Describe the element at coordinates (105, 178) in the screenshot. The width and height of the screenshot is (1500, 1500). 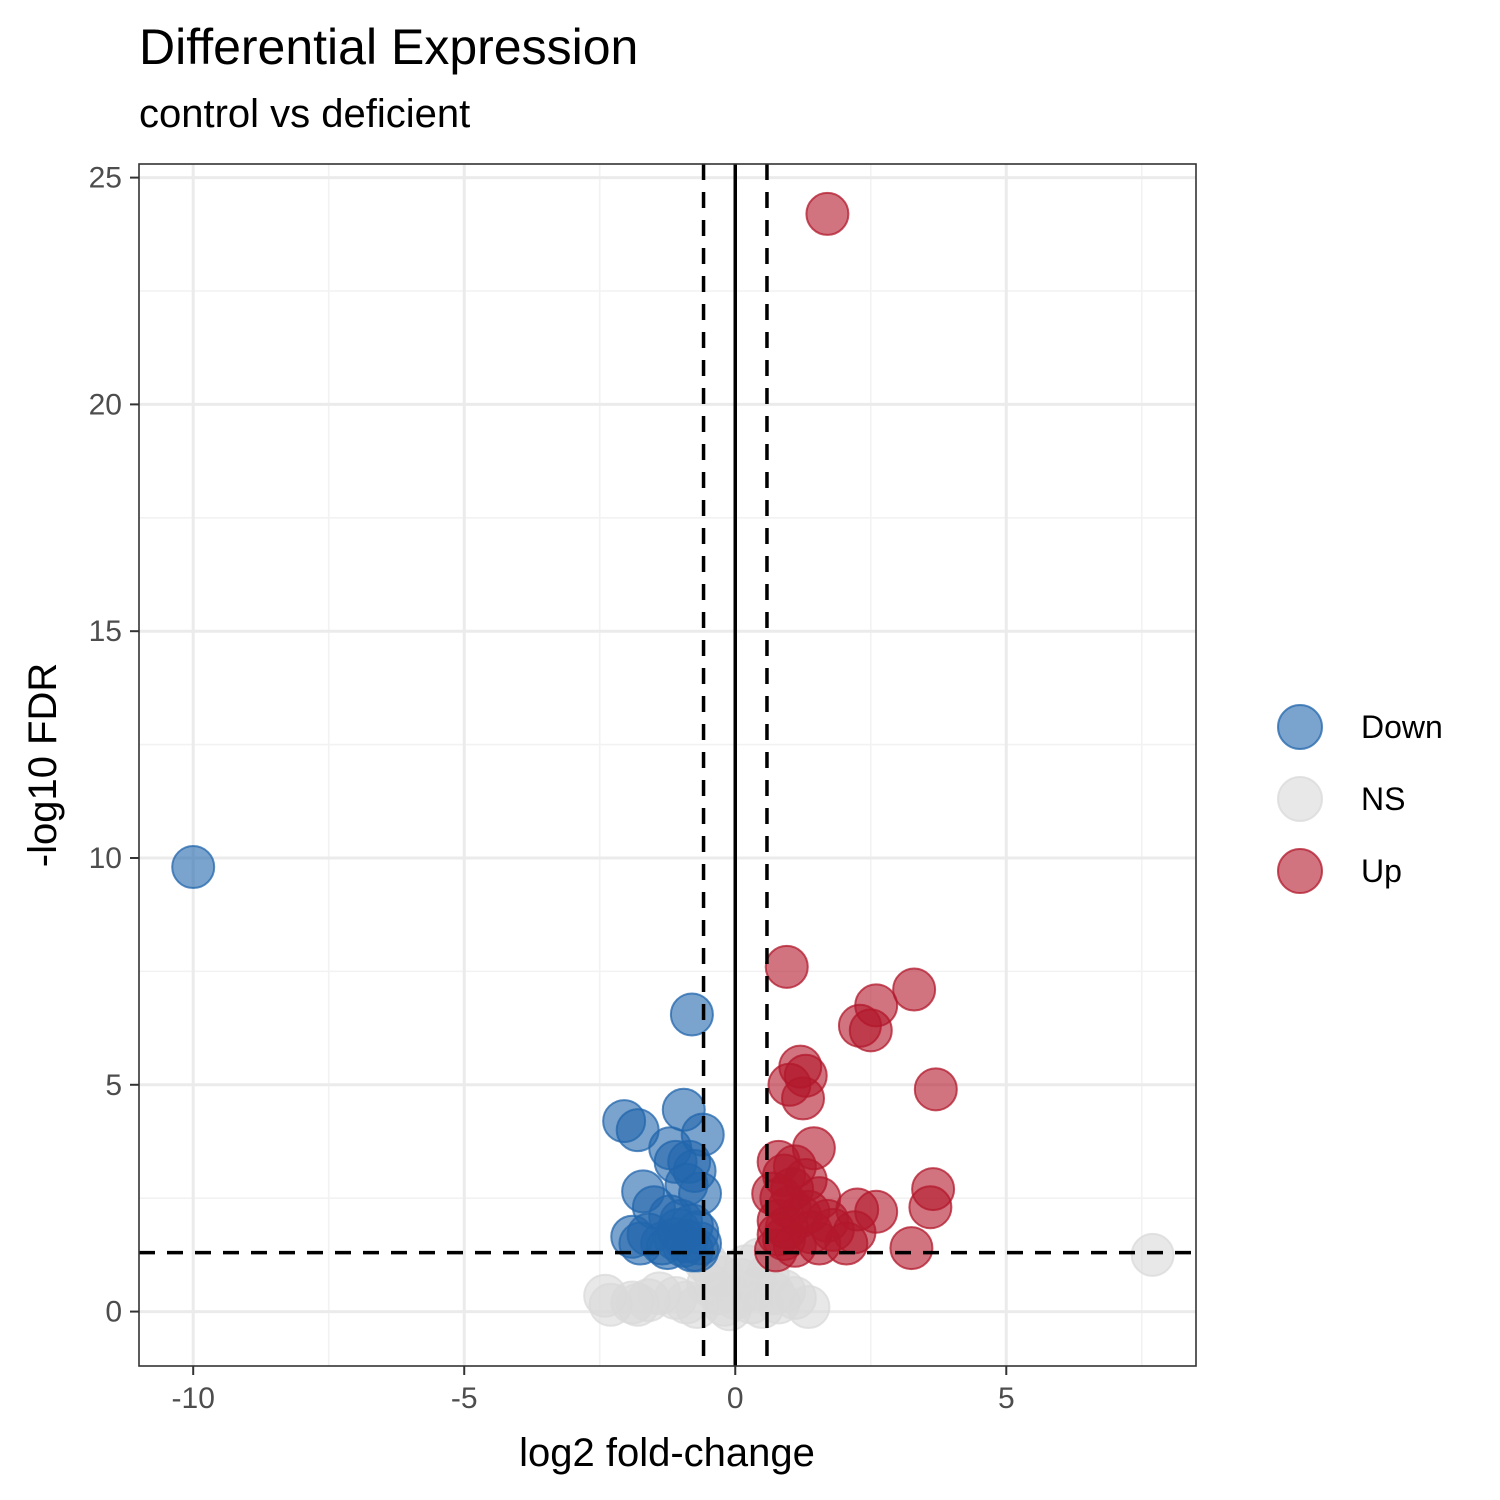
I see `y-tick-label: 25` at that location.